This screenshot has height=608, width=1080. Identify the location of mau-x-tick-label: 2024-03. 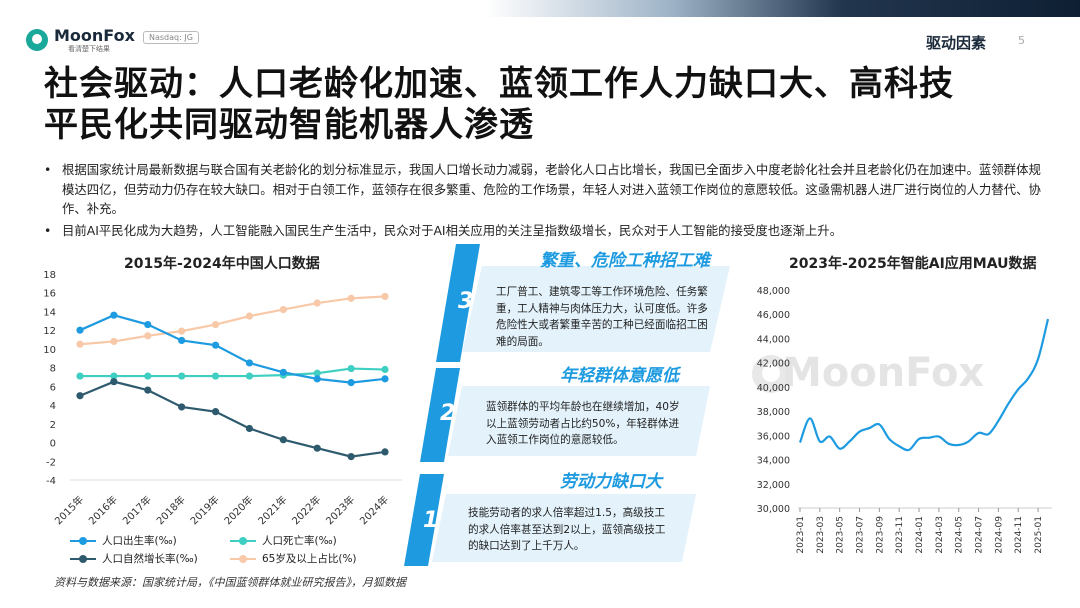
(940, 535).